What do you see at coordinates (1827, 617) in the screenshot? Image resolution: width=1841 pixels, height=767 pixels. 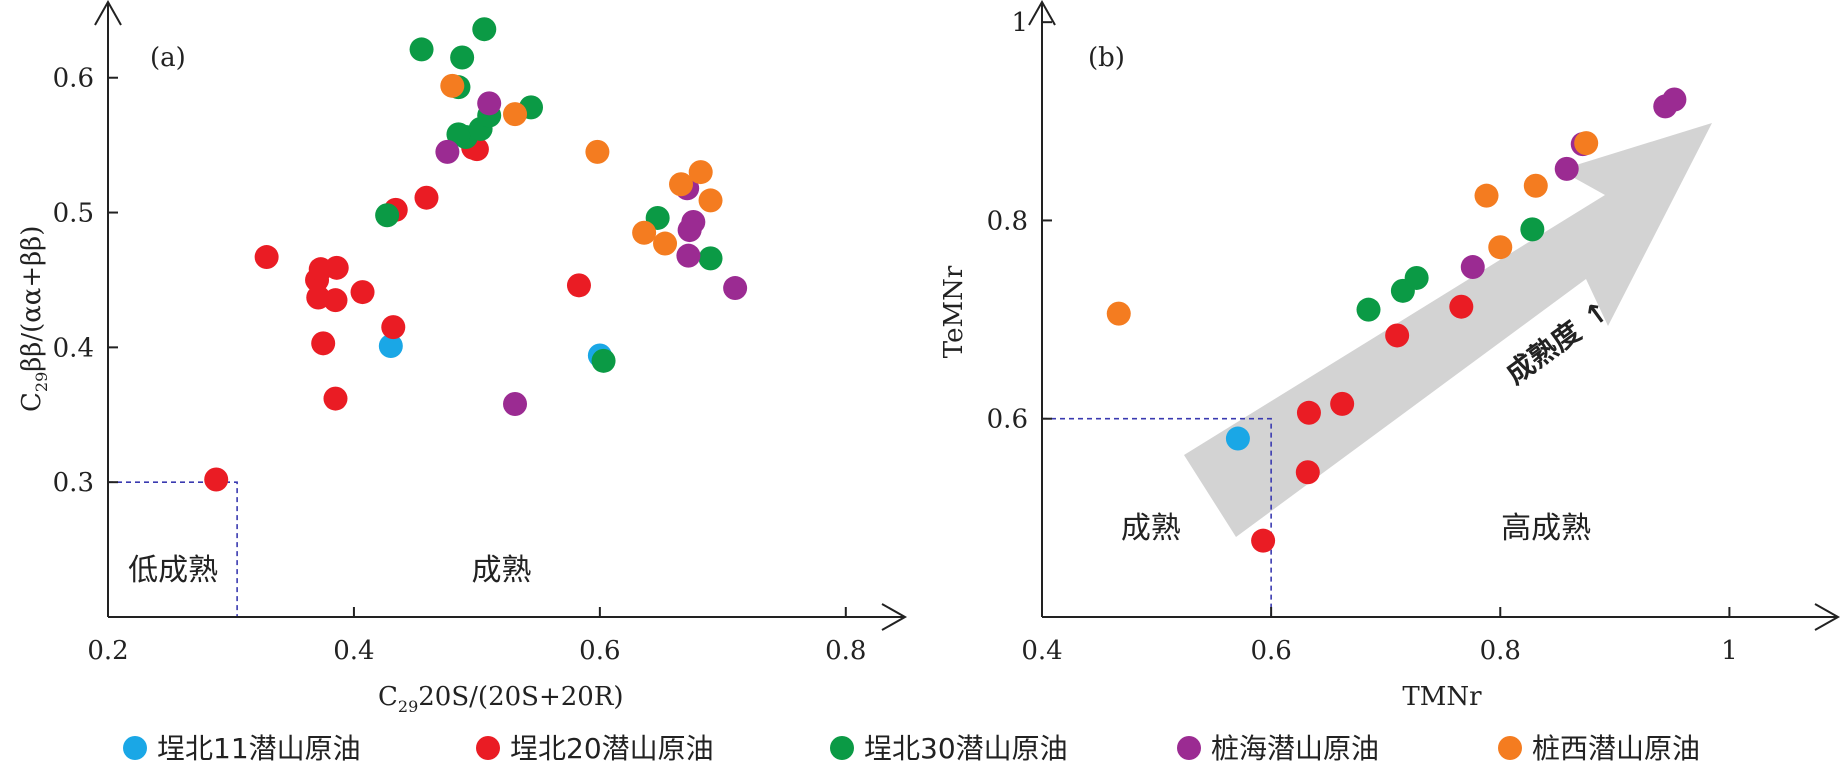 I see `panel-b-x-arrow` at bounding box center [1827, 617].